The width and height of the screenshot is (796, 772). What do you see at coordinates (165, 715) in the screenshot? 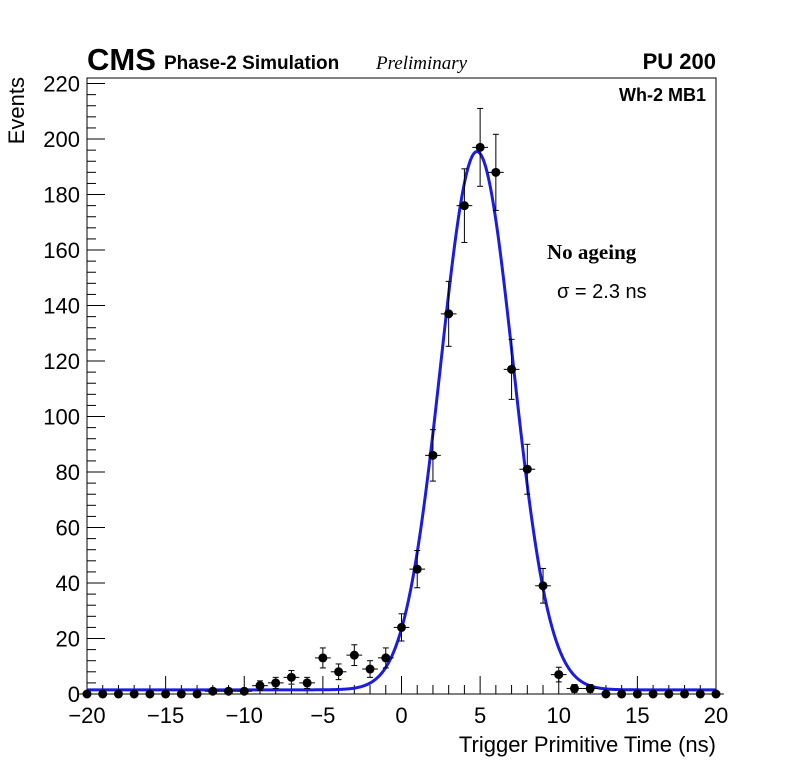
I see `x-tick-label: −15` at bounding box center [165, 715].